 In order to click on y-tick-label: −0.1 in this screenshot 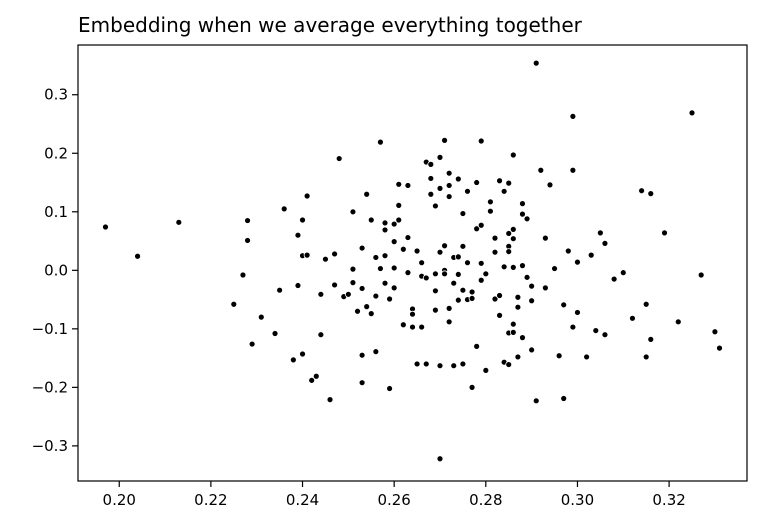, I will do `click(50, 329)`.